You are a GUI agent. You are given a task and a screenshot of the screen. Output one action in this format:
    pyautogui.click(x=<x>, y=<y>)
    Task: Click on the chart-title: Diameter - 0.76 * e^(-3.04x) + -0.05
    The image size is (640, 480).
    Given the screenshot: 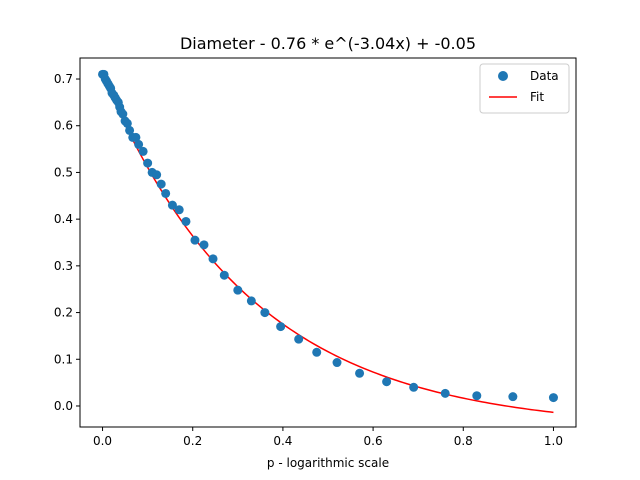 What is the action you would take?
    pyautogui.click(x=328, y=43)
    